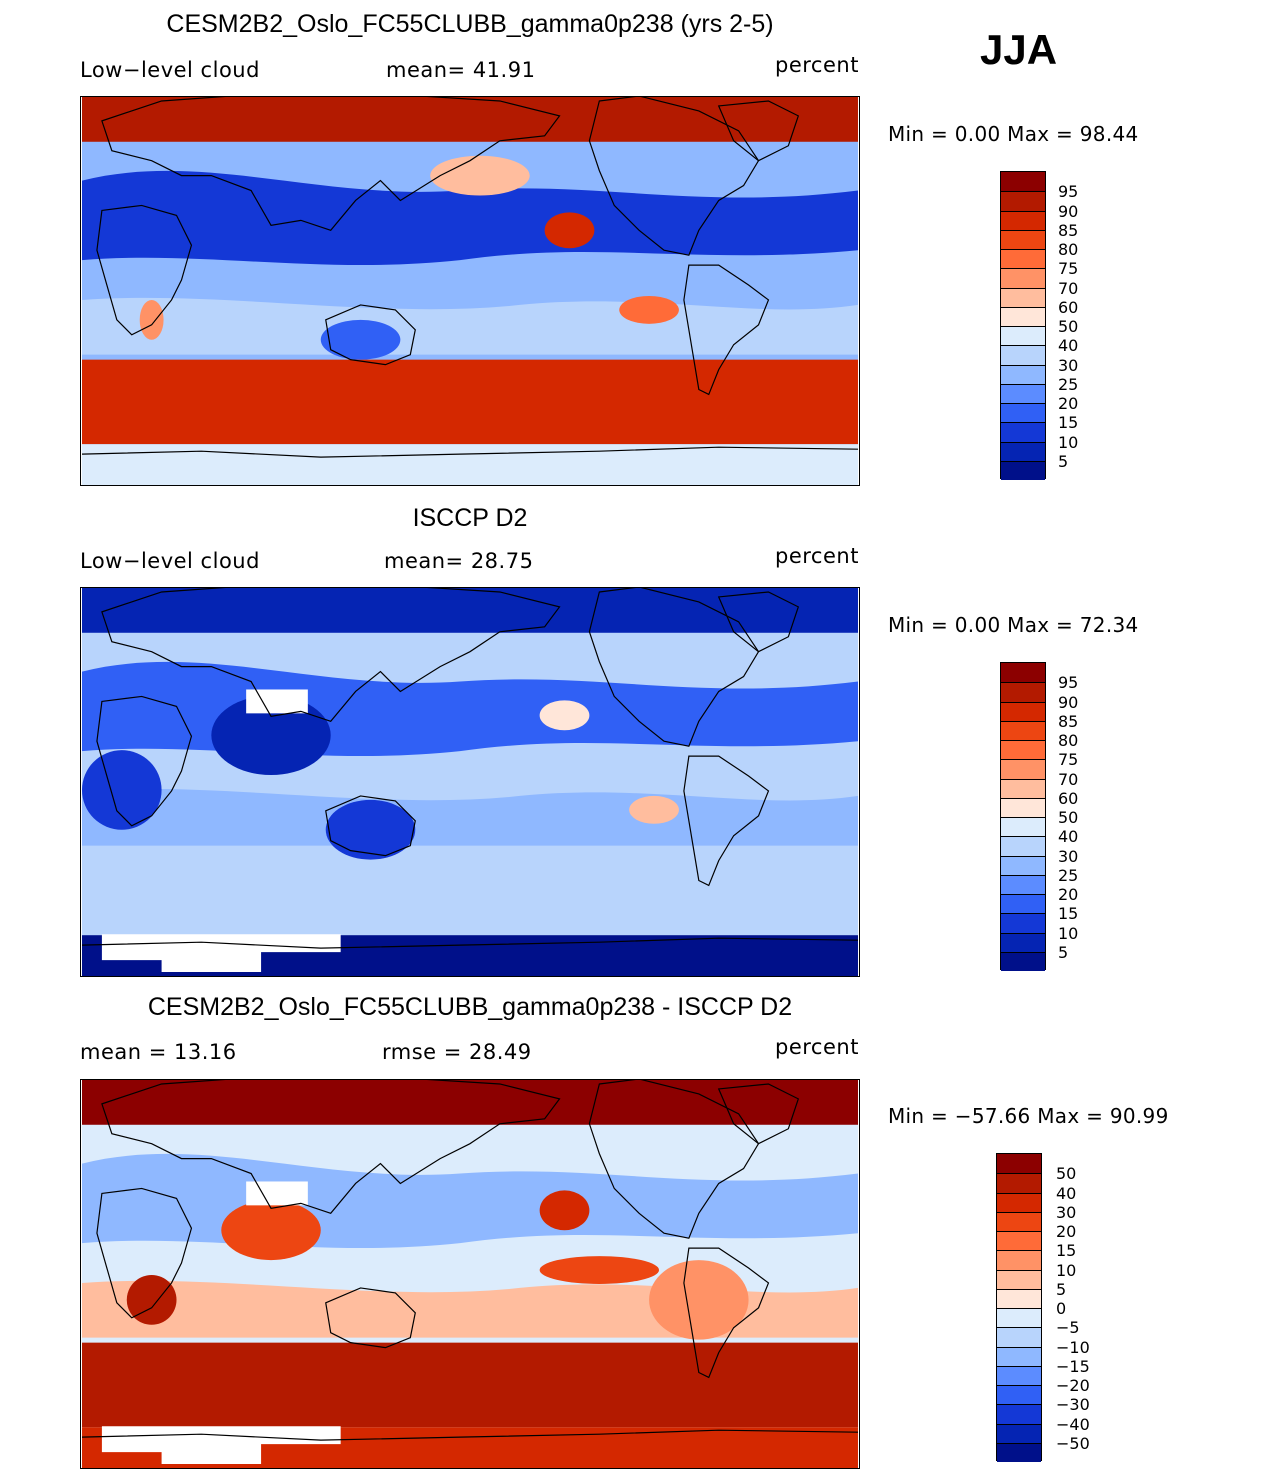  I want to click on colorbar-tick-label: 30, so click(1066, 1212).